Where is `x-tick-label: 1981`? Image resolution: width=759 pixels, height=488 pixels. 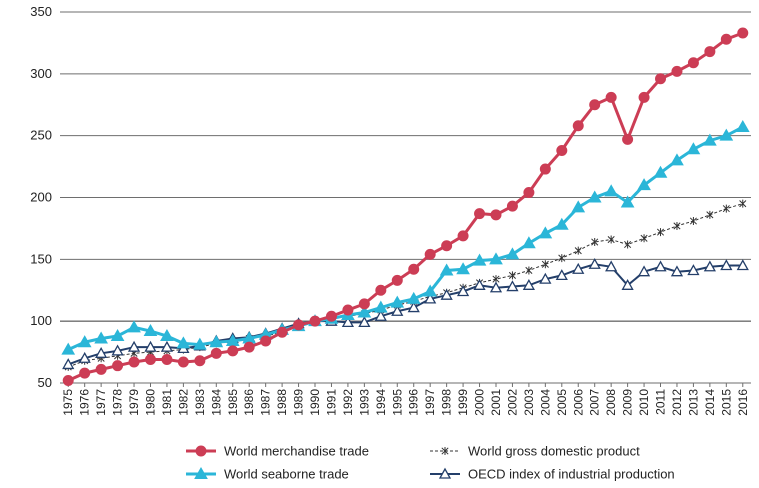
x-tick-label: 1981 is located at coordinates (167, 402).